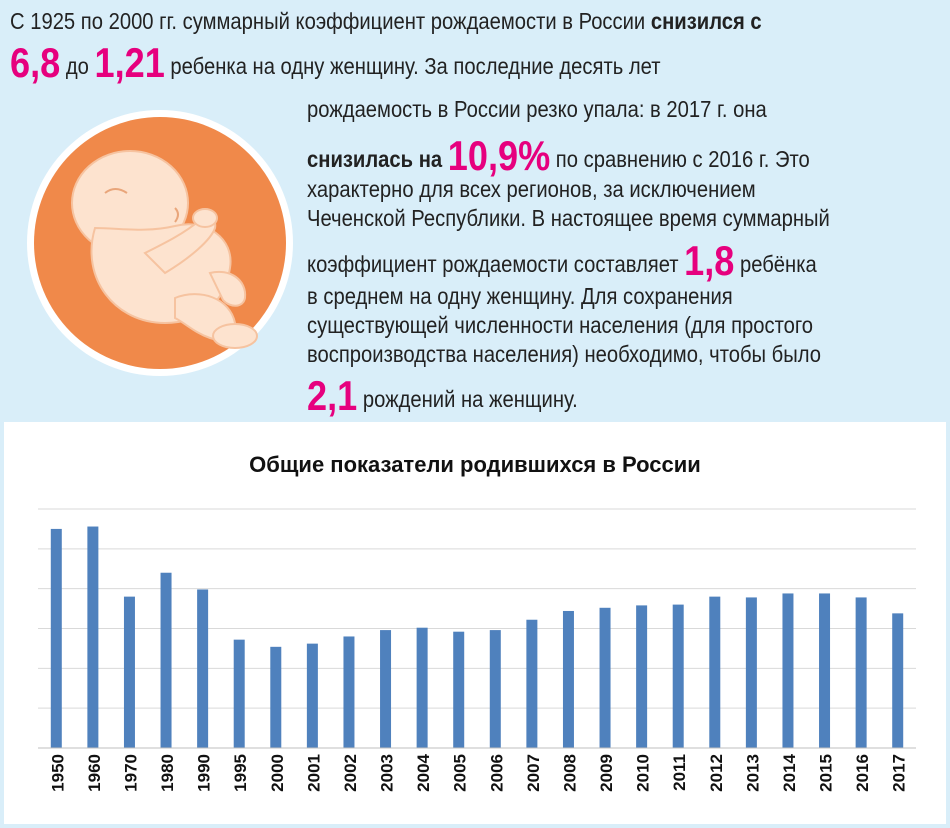  I want to click on x-tick-label: 1960, so click(94, 773).